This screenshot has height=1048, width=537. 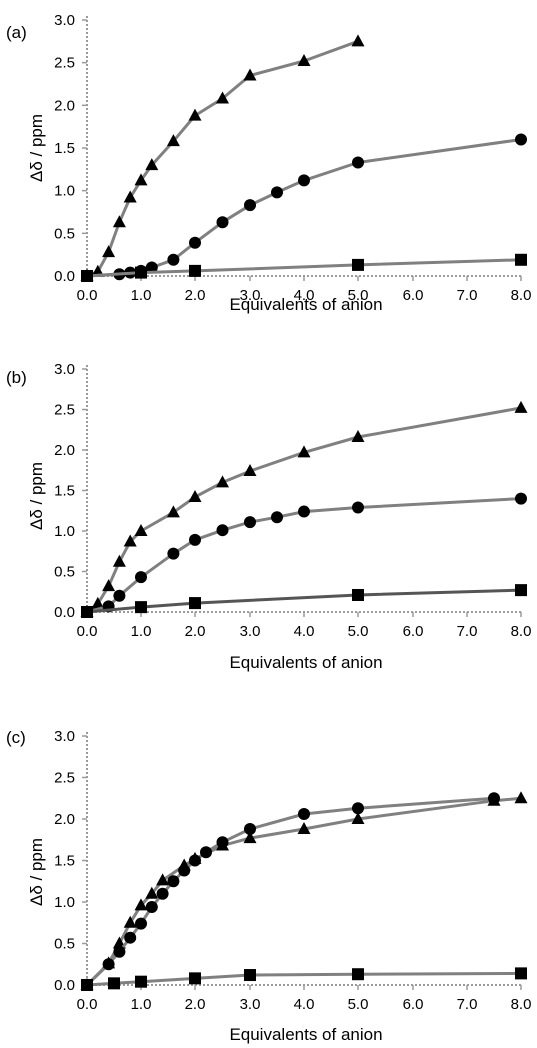 What do you see at coordinates (521, 631) in the screenshot?
I see `x-tick-label: 8.0` at bounding box center [521, 631].